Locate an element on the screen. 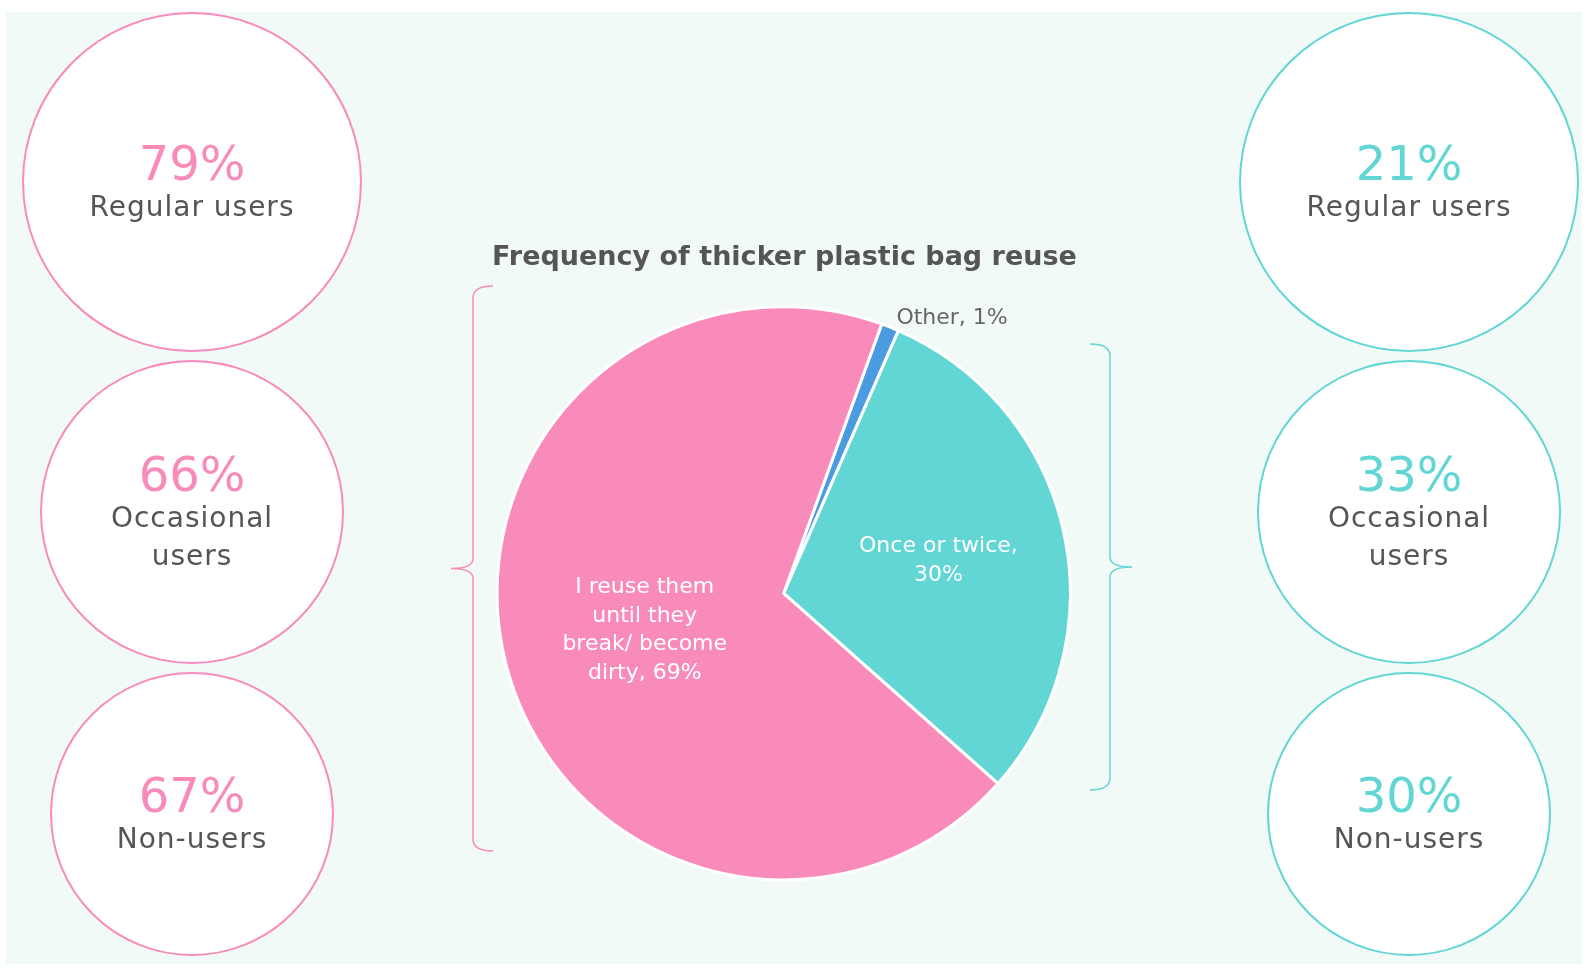 The height and width of the screenshot is (975, 1588). slice-label: Other, 1% is located at coordinates (952, 316).